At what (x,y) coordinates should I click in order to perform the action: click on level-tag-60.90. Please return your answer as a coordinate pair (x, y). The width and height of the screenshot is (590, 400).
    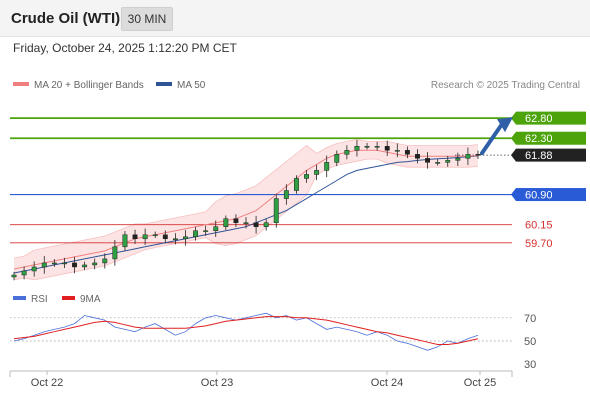
    Looking at the image, I should click on (551, 195).